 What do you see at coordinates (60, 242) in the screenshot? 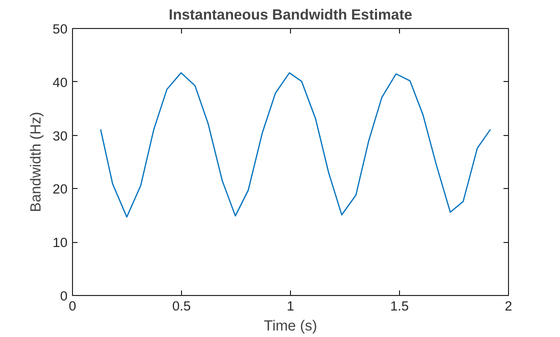
I see `y-tick-label: 10` at bounding box center [60, 242].